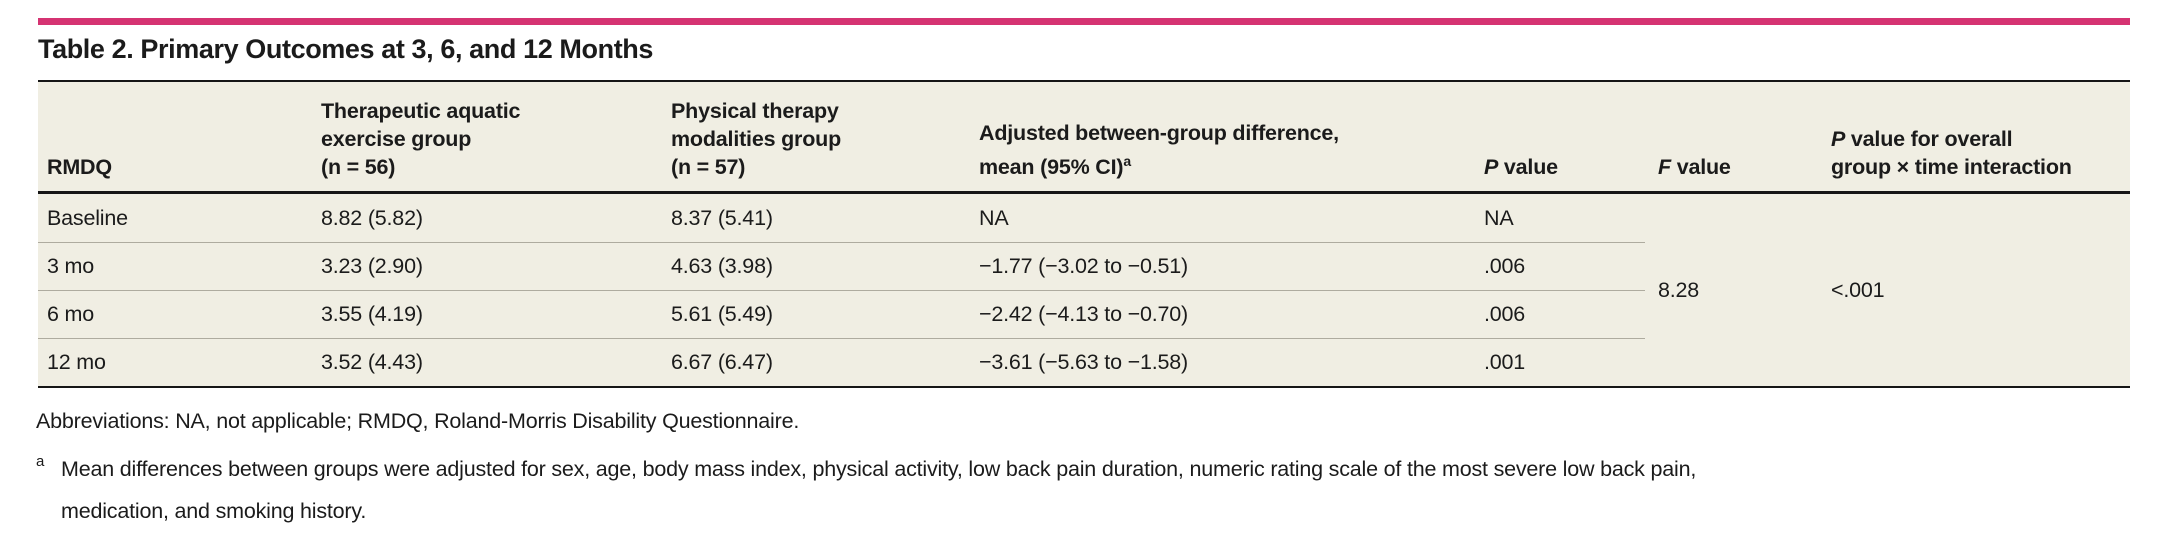 The width and height of the screenshot is (2158, 544). What do you see at coordinates (825, 362) in the screenshot?
I see `cell-12mo-modalities: 6.67 (6.47)` at bounding box center [825, 362].